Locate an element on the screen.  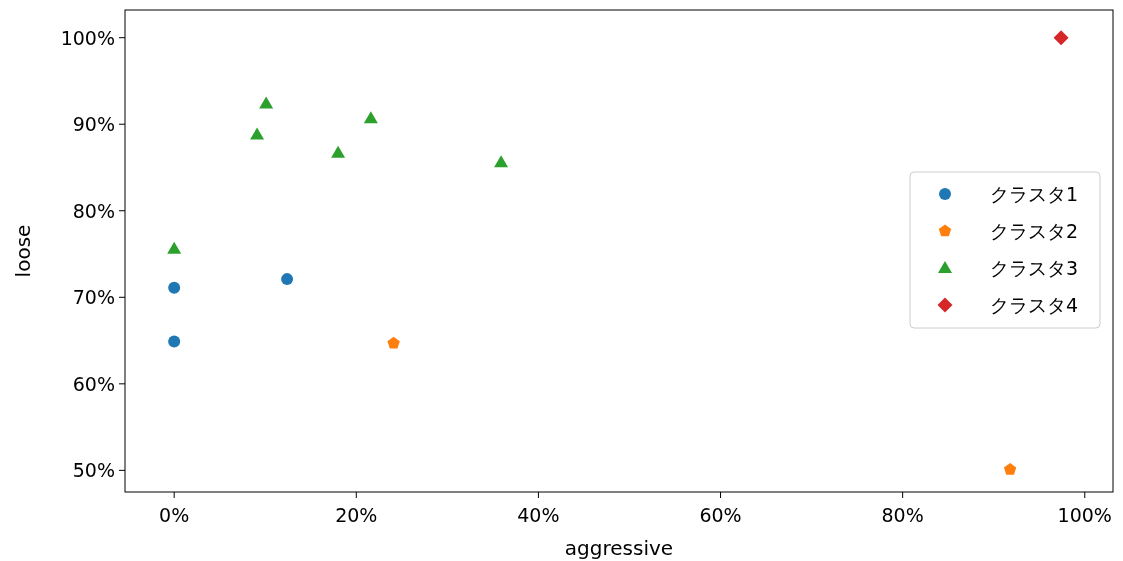
legend-label: クラスタ1 is located at coordinates (1034, 194).